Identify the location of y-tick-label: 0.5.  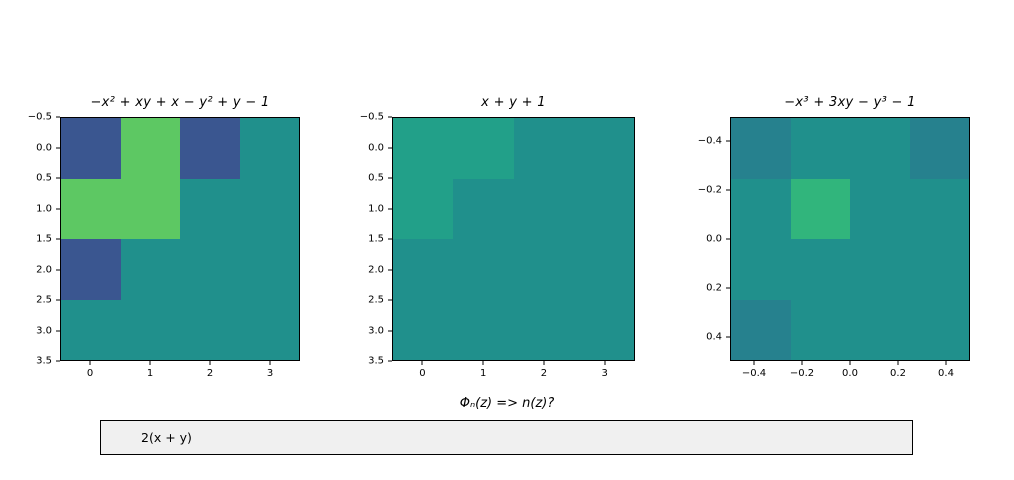
(376, 178).